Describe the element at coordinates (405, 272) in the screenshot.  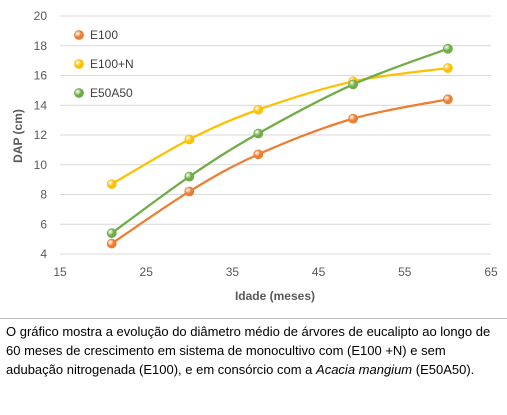
I see `x-tick-label: 55` at that location.